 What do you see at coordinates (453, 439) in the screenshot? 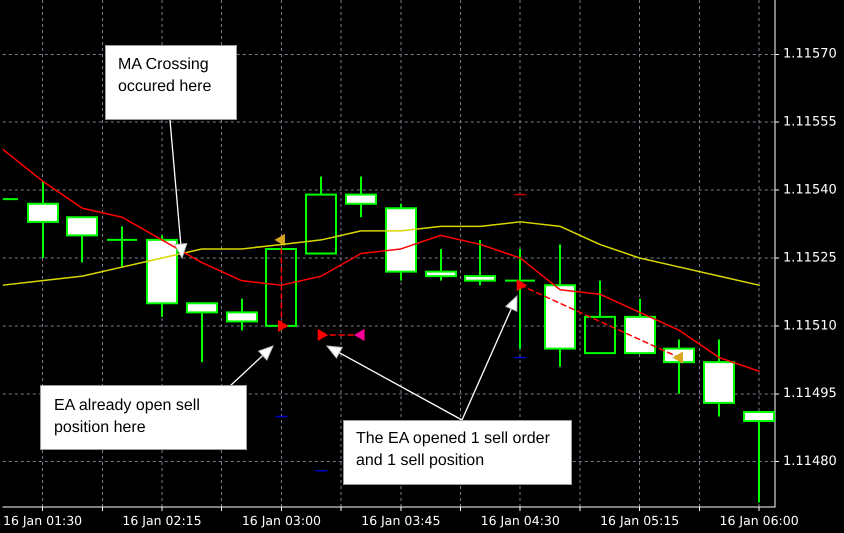
I see `annotation: The EA opened 1 sell order` at bounding box center [453, 439].